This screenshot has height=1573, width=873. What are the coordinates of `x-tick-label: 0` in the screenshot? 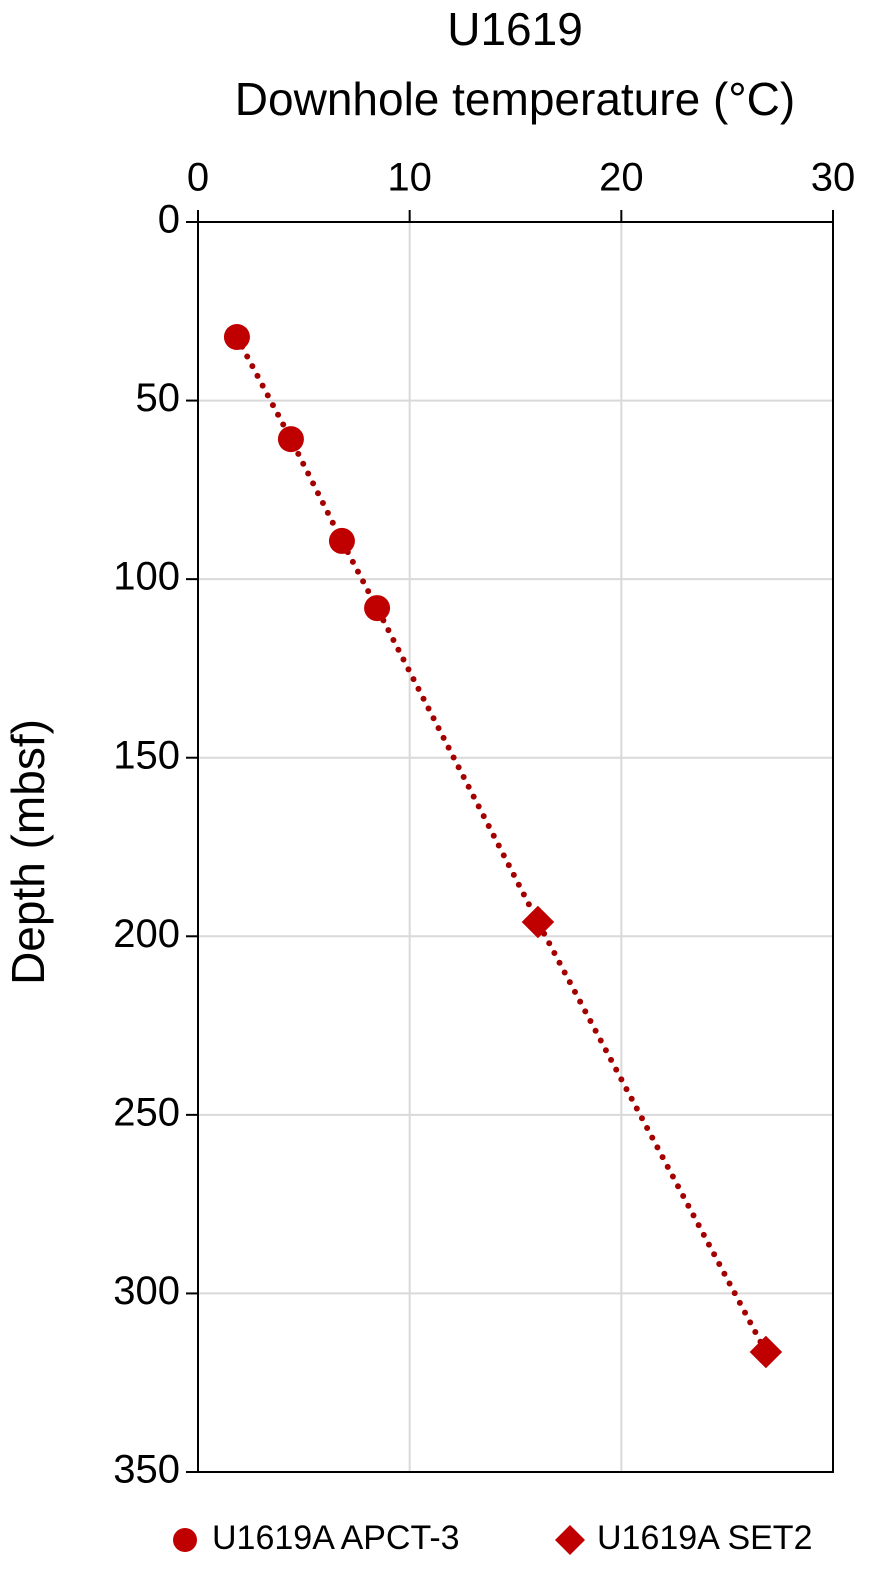 It's located at (198, 178).